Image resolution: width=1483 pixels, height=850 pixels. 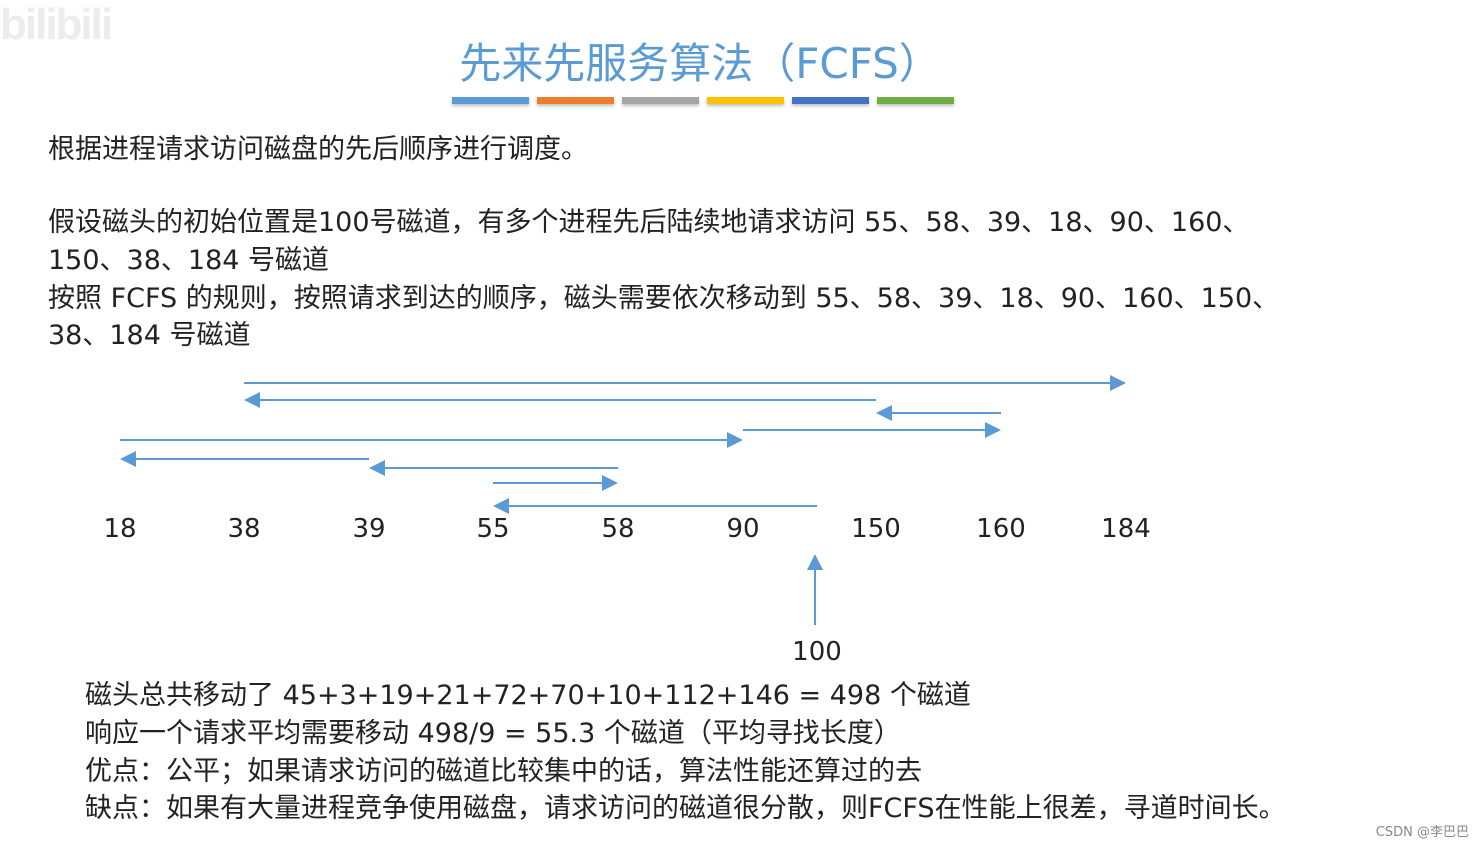 I want to click on track-label: 38, so click(x=244, y=529).